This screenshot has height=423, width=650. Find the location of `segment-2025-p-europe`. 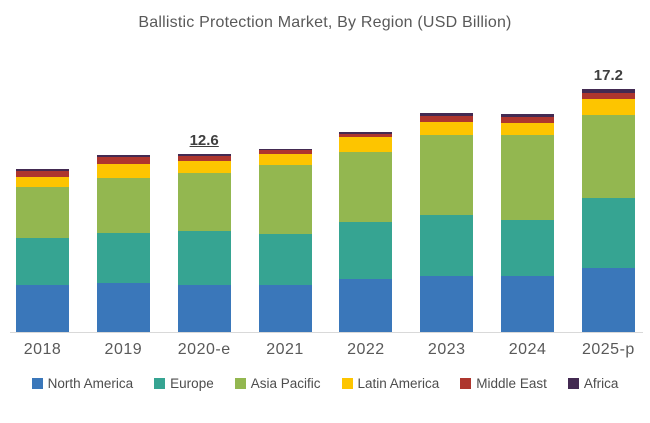

segment-2025-p-europe is located at coordinates (608, 233).